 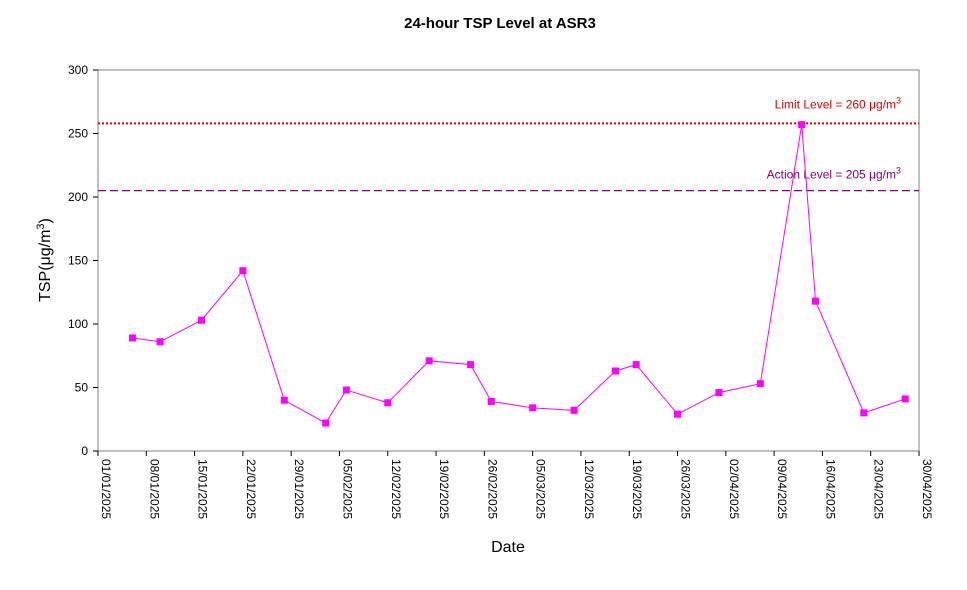 I want to click on y-tick-label: 200, so click(x=78, y=197).